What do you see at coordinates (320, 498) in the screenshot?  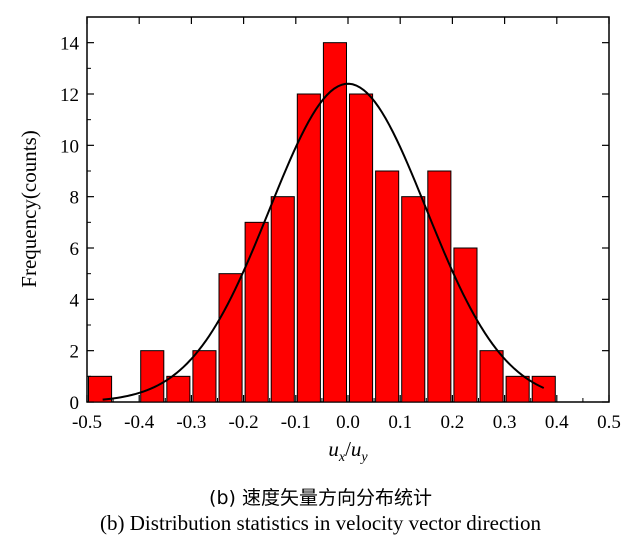 I see `caption-chinese: (b) 速度矢量方向分布统计` at bounding box center [320, 498].